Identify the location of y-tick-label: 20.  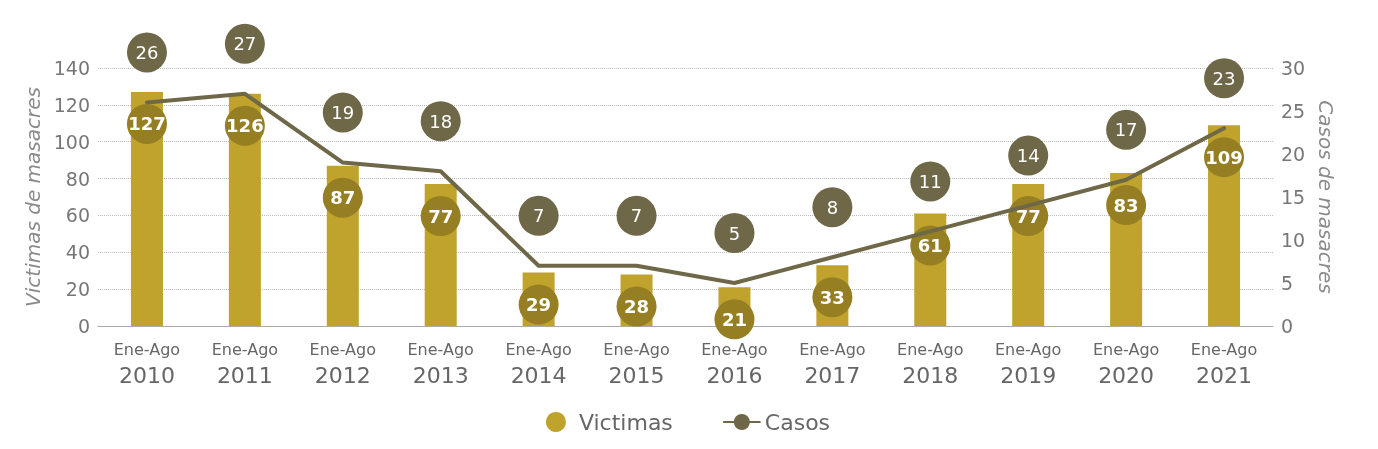
(77, 289).